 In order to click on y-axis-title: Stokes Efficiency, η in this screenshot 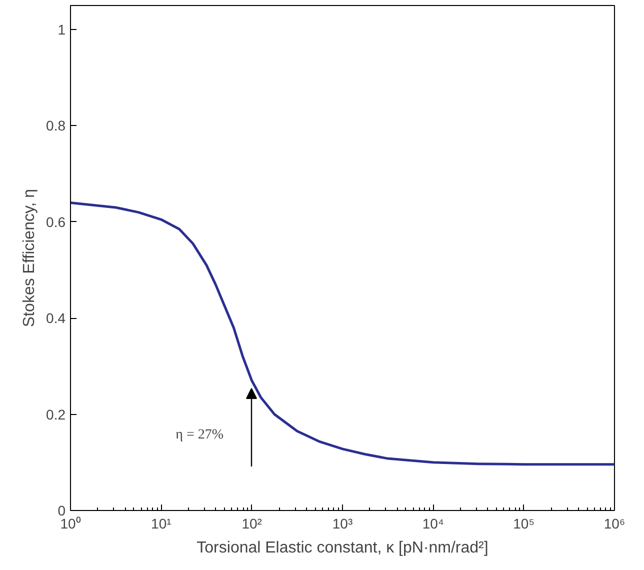, I will do `click(29, 258)`.